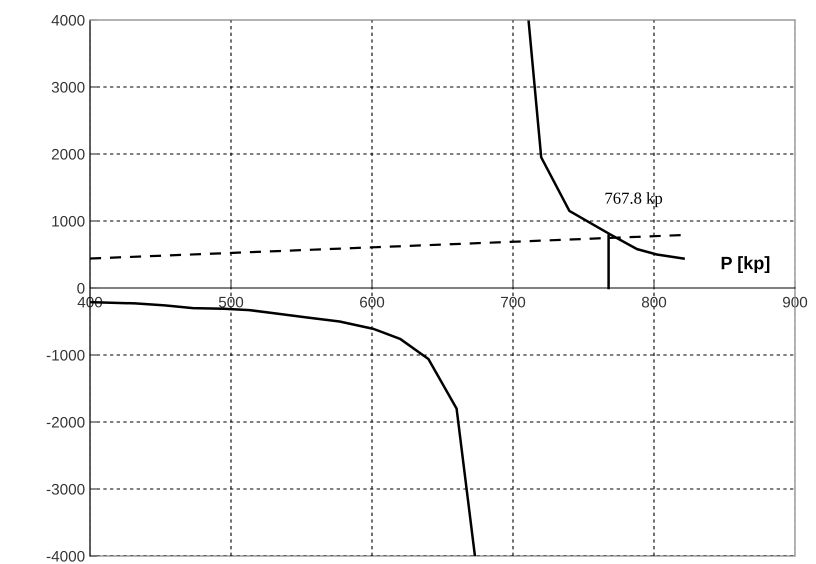 The height and width of the screenshot is (564, 816). I want to click on y-tick-label: -3000, so click(65, 489).